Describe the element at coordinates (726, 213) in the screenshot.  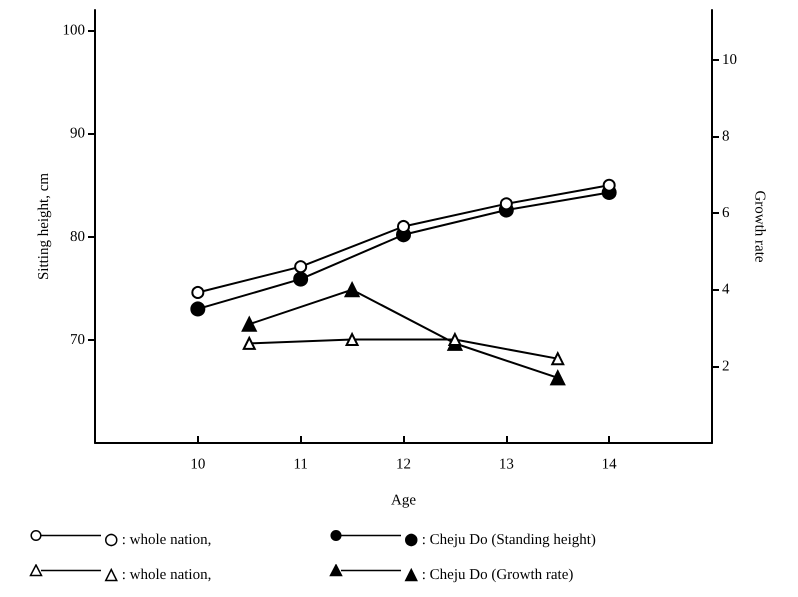
I see `y2-tick-label: 6` at that location.